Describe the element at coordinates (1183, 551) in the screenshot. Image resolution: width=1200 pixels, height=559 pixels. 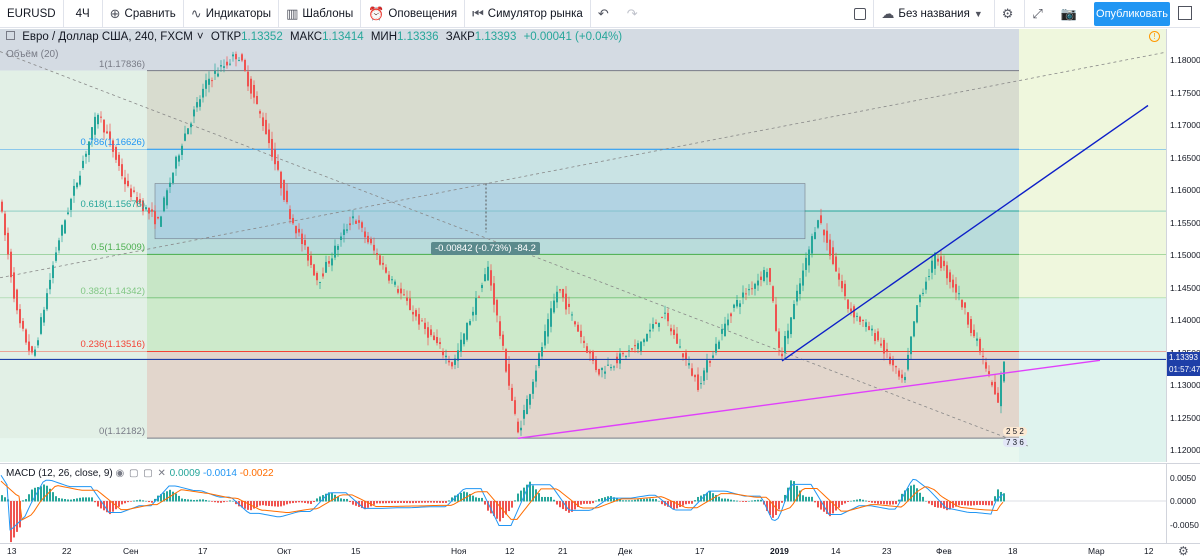
I see `gear-icon: ⚙` at that location.